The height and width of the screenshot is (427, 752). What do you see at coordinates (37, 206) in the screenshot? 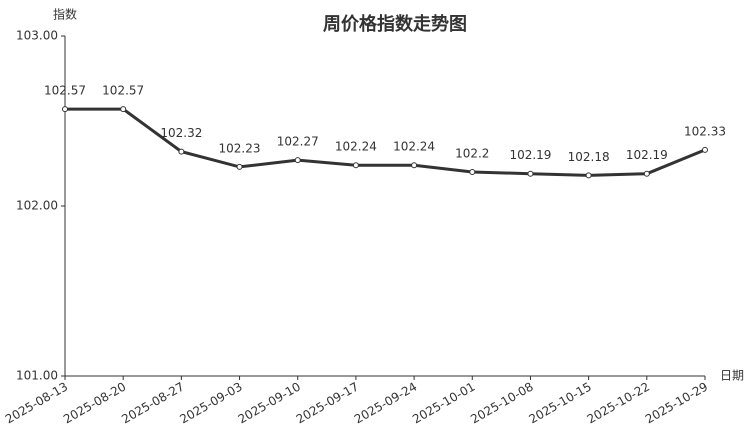
I see `y-tick-label: 102.00` at bounding box center [37, 206].